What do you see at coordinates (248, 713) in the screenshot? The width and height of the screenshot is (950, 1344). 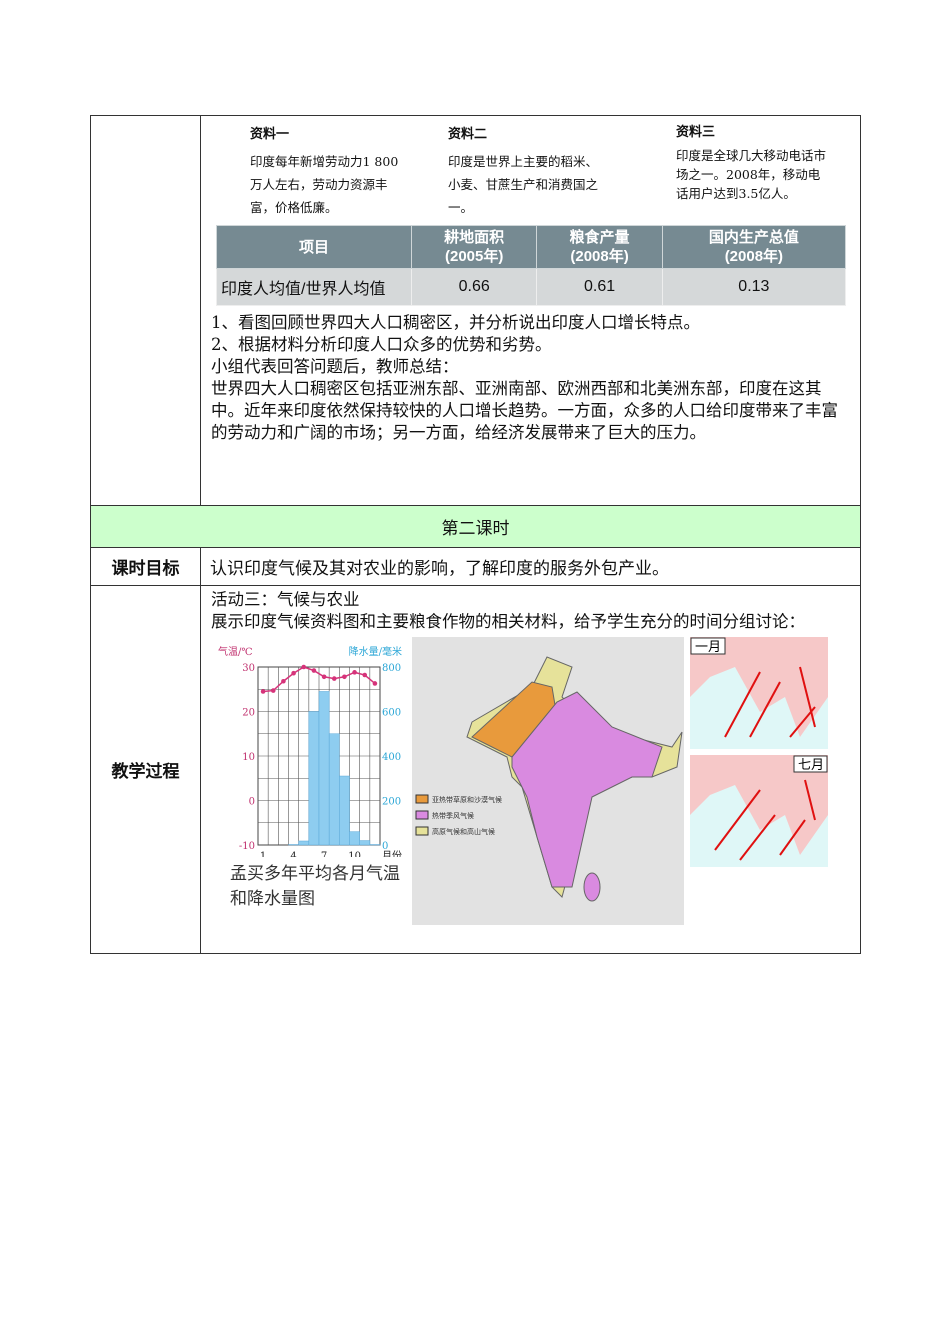 I see `y-left-tick: 20` at bounding box center [248, 713].